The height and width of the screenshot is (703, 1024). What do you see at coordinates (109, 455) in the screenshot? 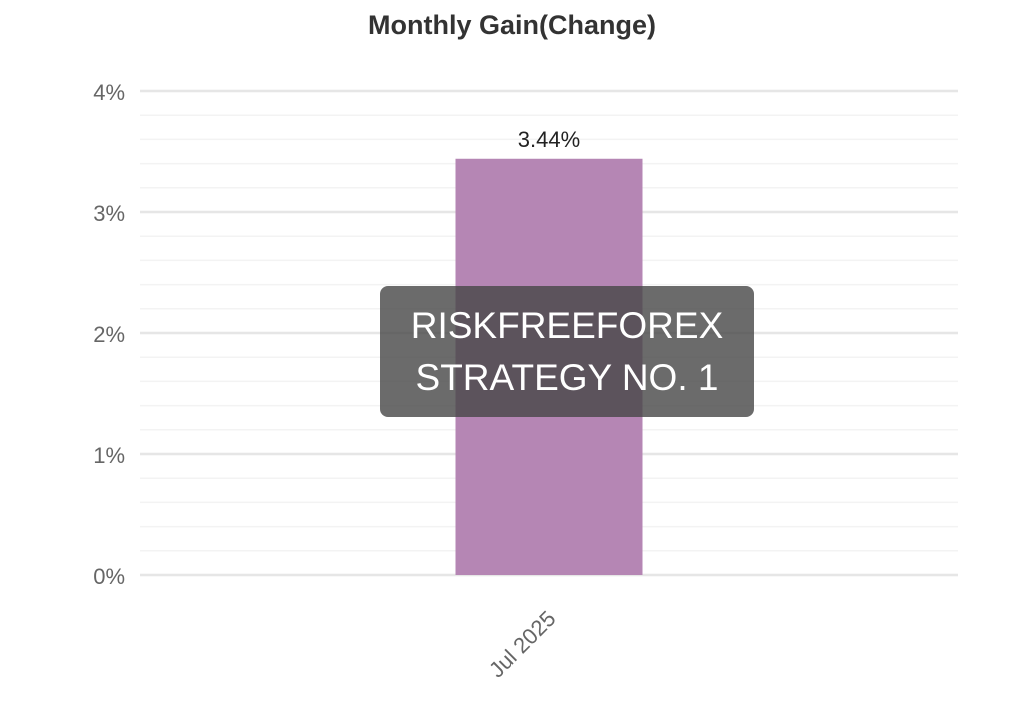
I see `y-tick-label: 1%` at bounding box center [109, 455].